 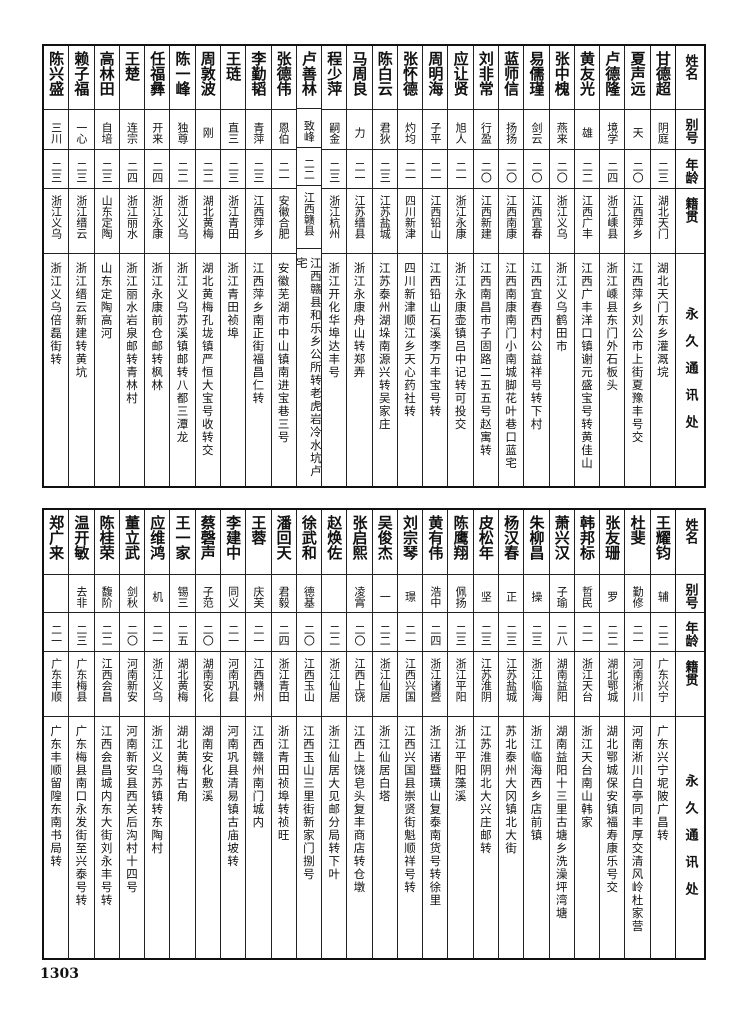 What do you see at coordinates (182, 837) in the screenshot?
I see `address-cell: 湖北黄梅古角` at bounding box center [182, 837].